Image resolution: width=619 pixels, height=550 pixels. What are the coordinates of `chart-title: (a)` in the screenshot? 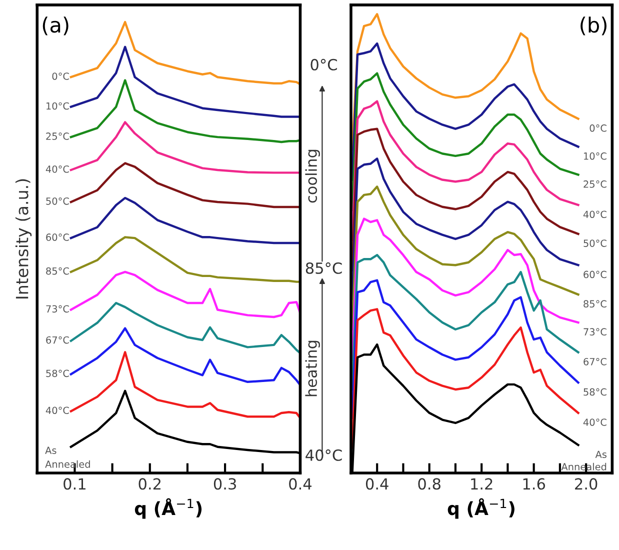 It's located at (55, 26).